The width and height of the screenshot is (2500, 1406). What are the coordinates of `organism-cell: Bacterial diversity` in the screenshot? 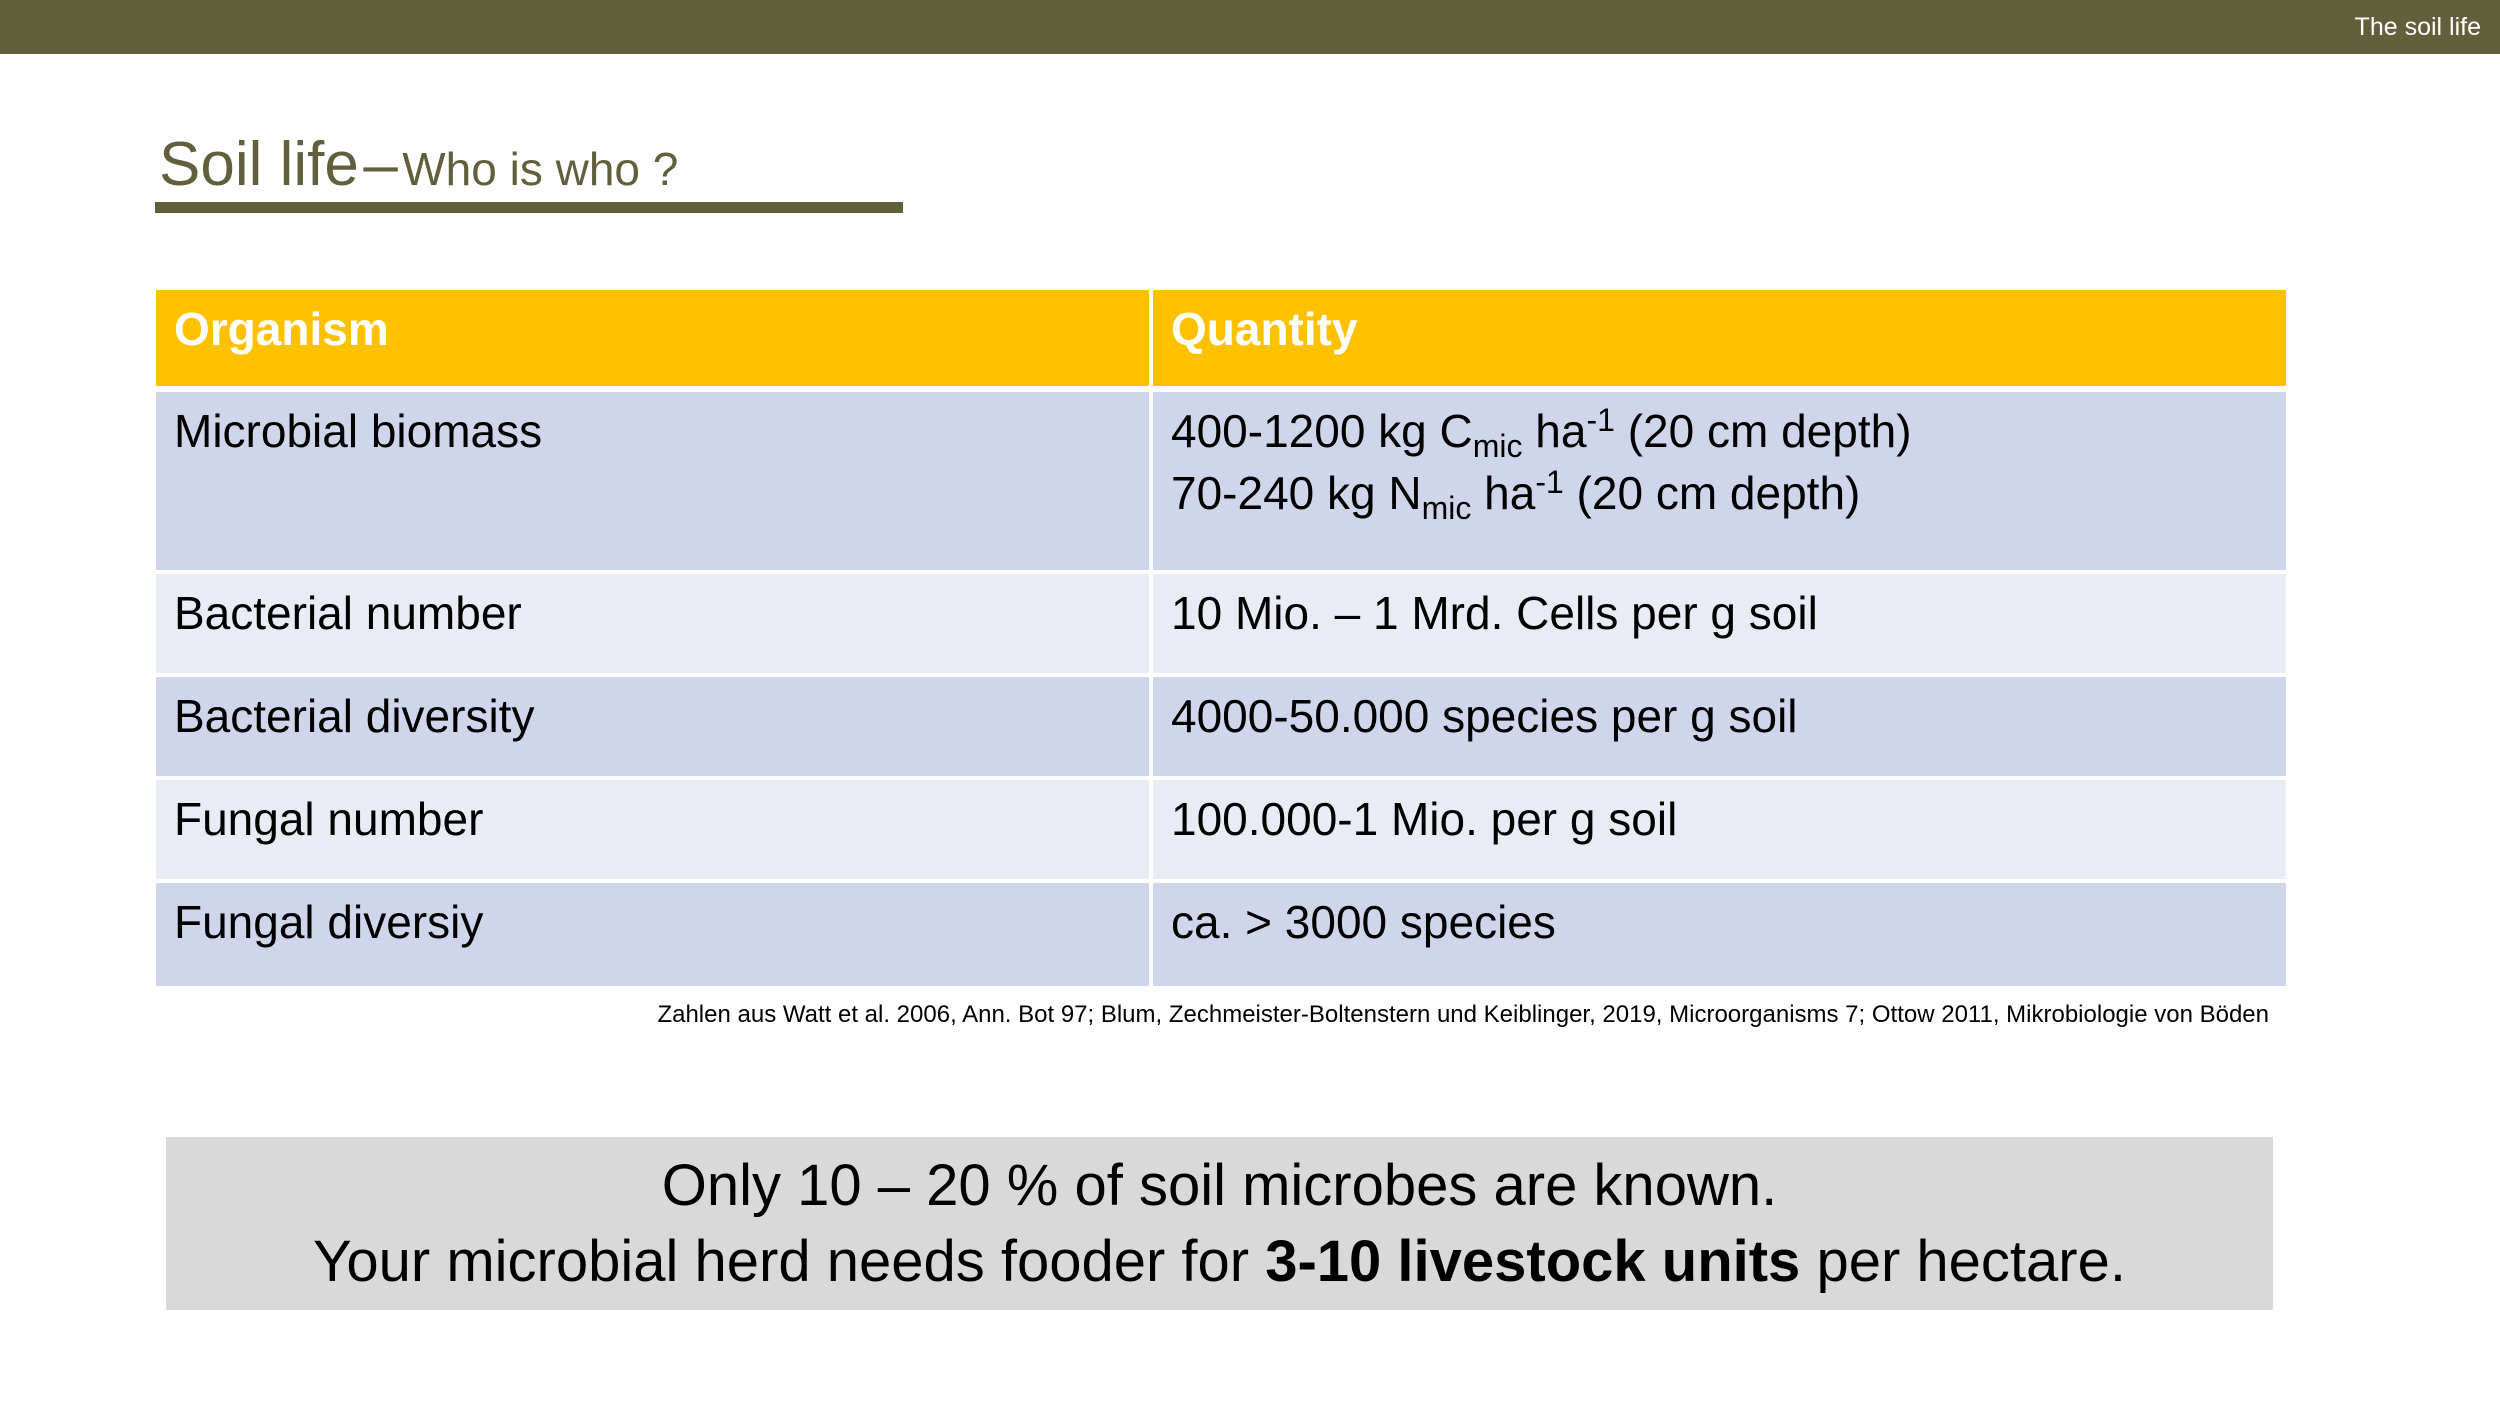 It's located at (654, 728).